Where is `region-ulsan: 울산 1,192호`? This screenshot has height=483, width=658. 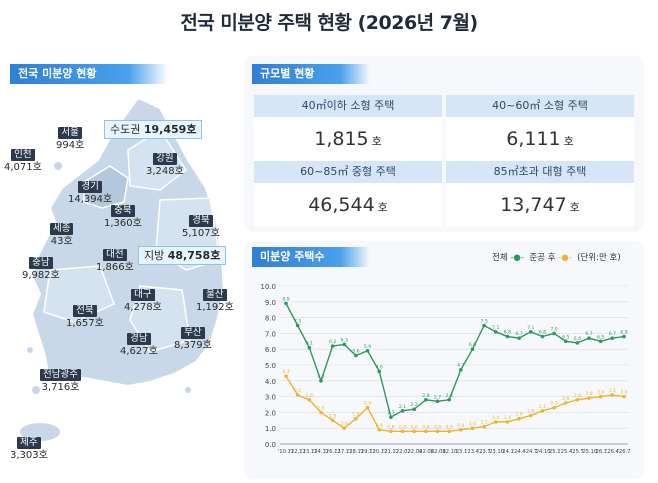
region-ulsan: 울산 1,192호 is located at coordinates (215, 301).